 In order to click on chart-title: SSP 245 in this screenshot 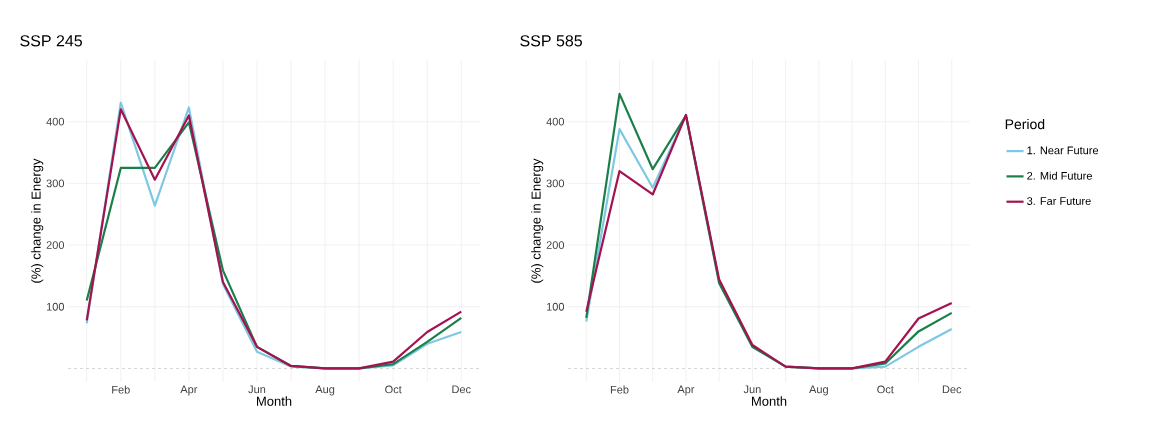, I will do `click(51, 41)`.